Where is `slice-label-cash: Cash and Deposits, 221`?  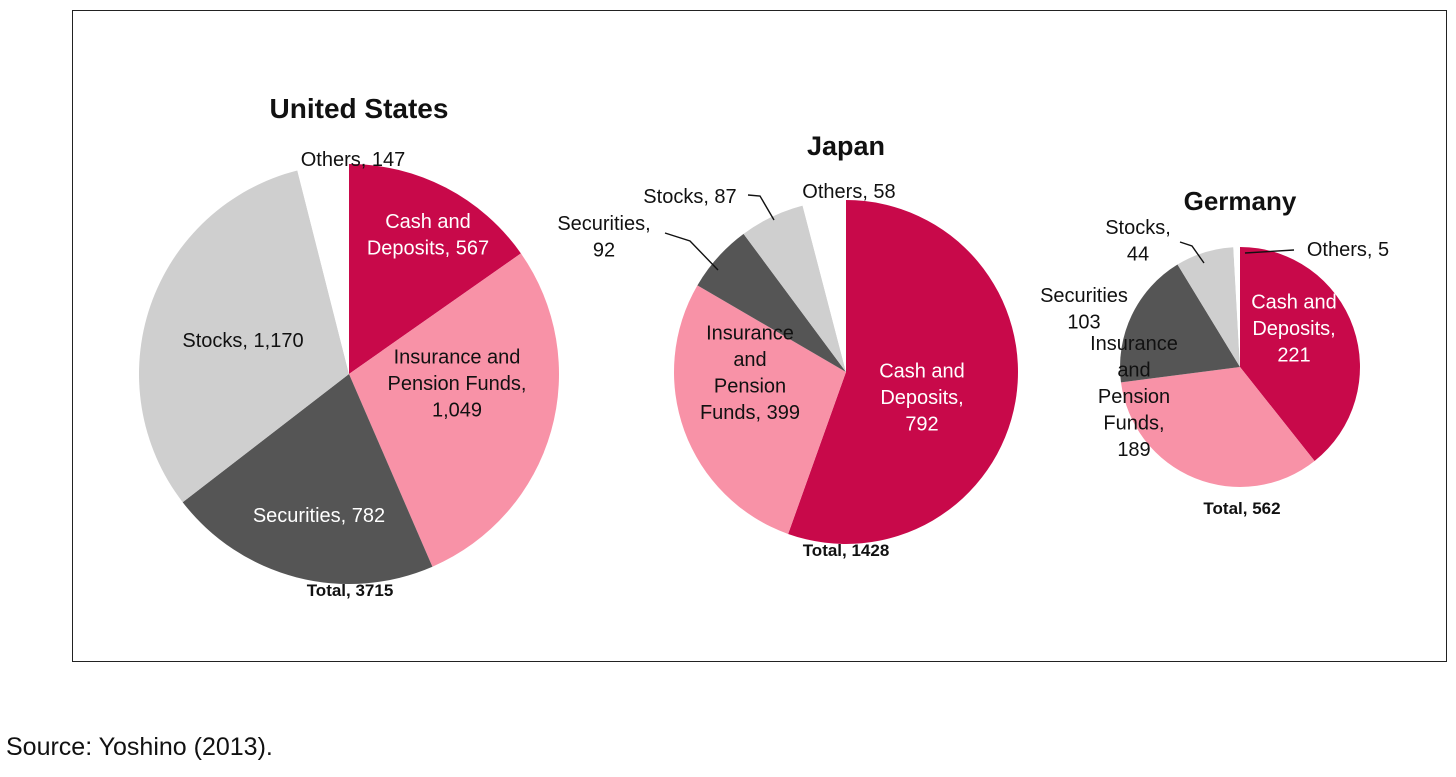
slice-label-cash: Cash and Deposits, 221 is located at coordinates (1294, 329).